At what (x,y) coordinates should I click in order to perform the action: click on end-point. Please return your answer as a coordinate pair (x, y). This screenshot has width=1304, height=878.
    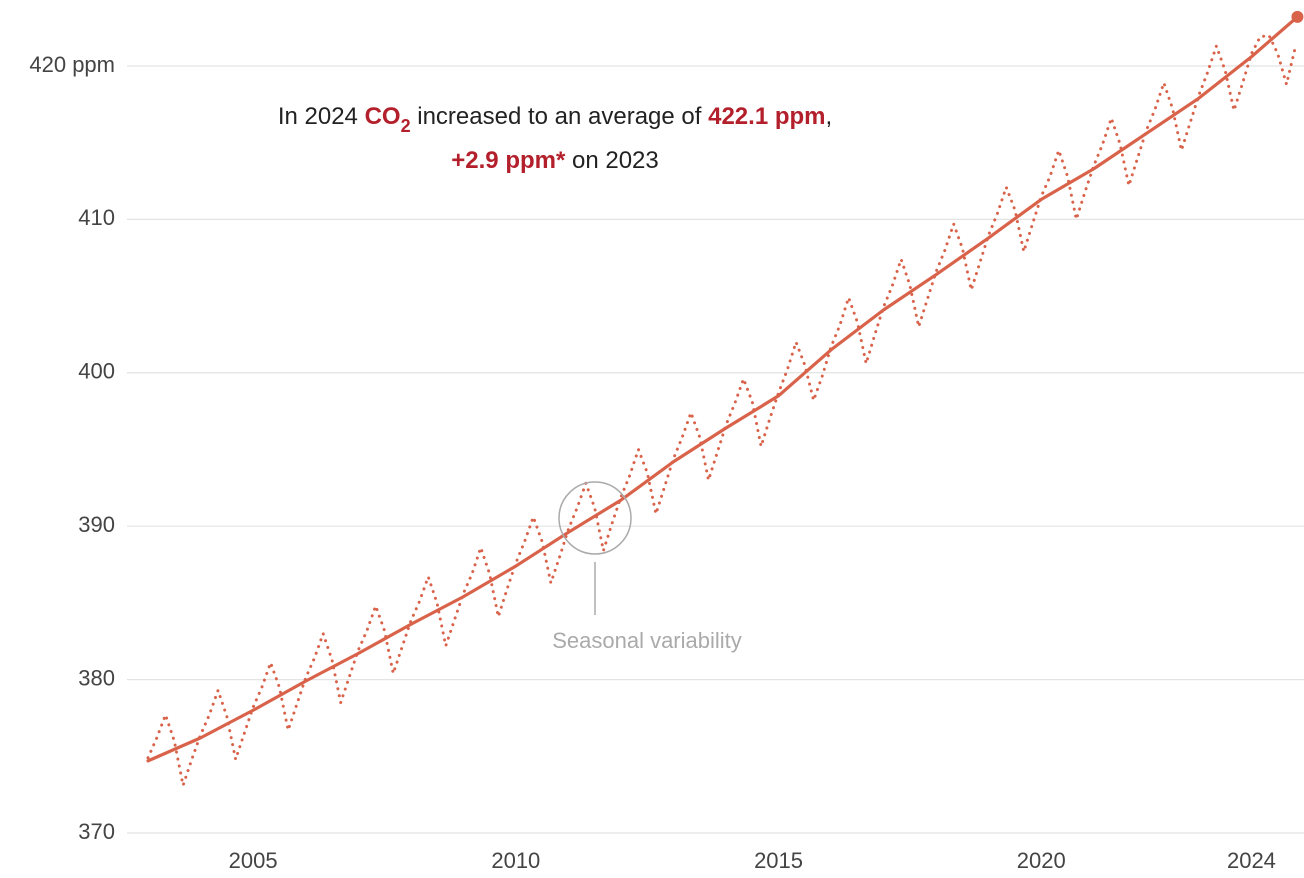
    Looking at the image, I should click on (1297, 16).